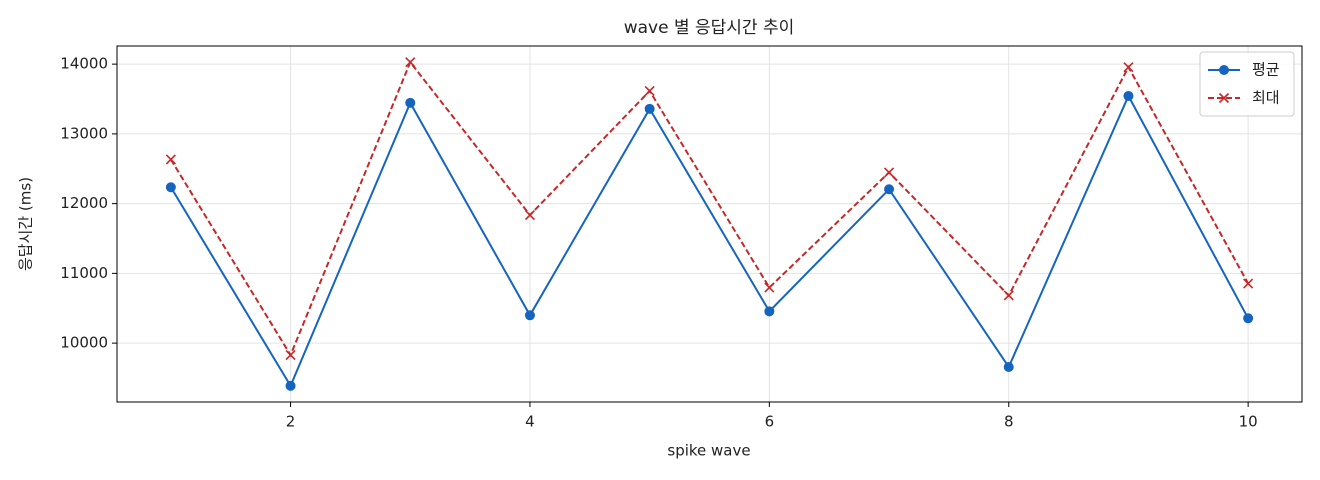 The height and width of the screenshot is (480, 1320). What do you see at coordinates (1266, 98) in the screenshot?
I see `legend-label: 최대` at bounding box center [1266, 98].